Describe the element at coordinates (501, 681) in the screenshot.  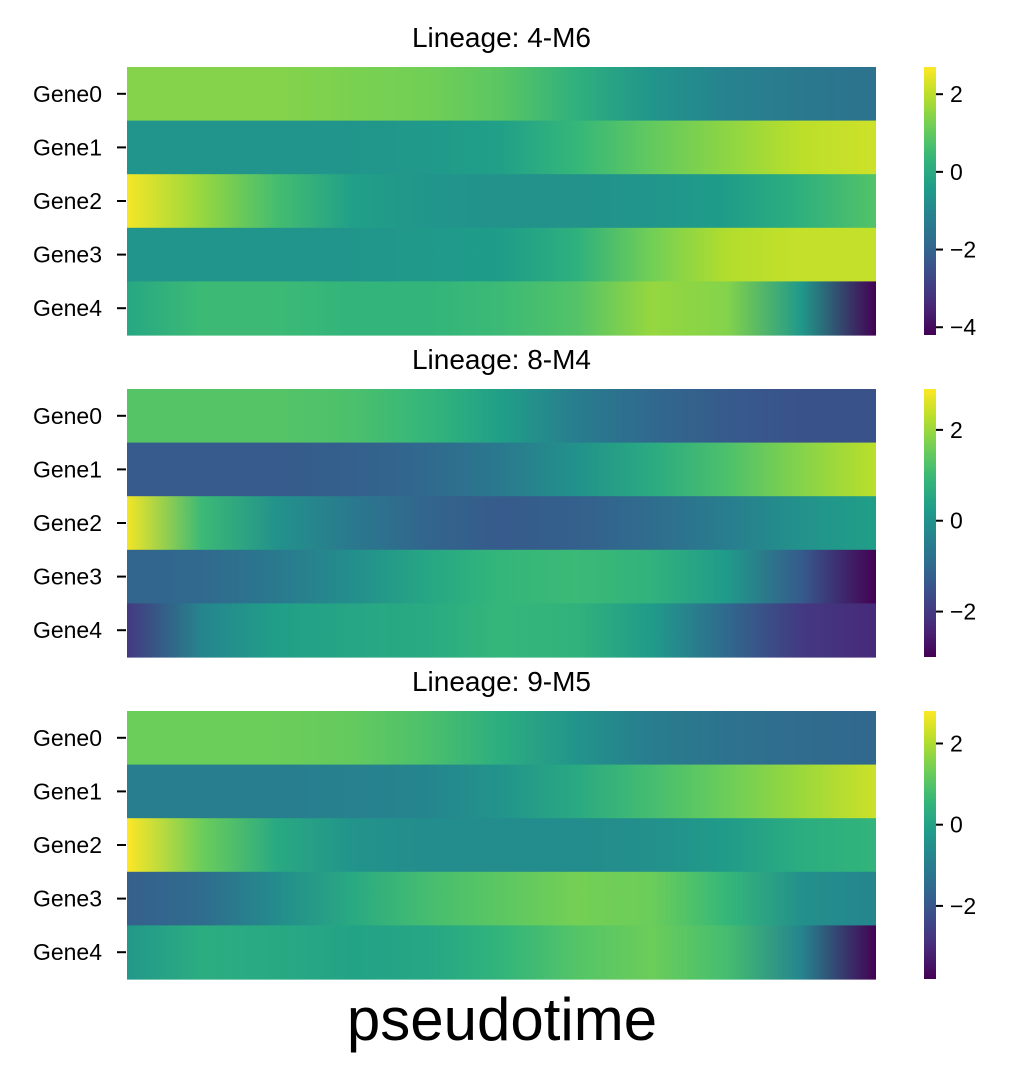
I see `panel-title: Lineage: 9-M5` at that location.